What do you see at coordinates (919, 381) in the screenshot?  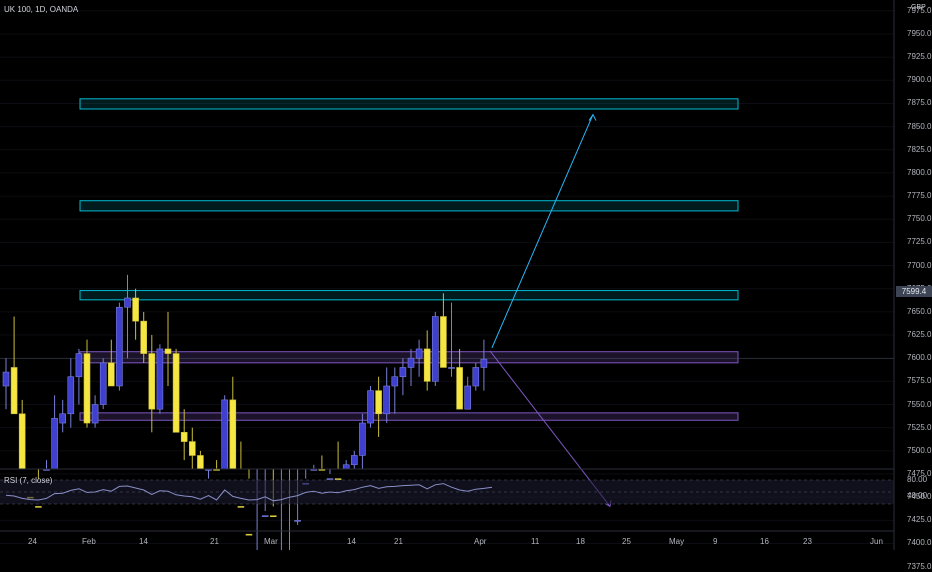 I see `price-tick: 7575.0` at bounding box center [919, 381].